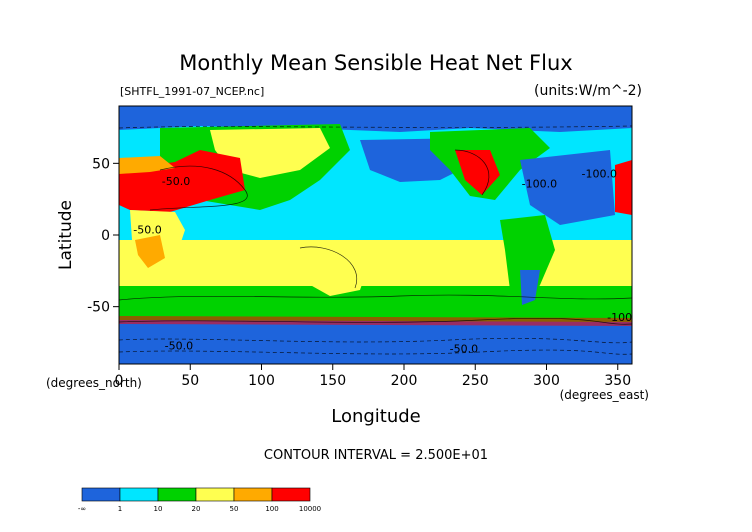 The height and width of the screenshot is (532, 752). I want to click on colorbar-tick-label: 100, so click(271, 509).